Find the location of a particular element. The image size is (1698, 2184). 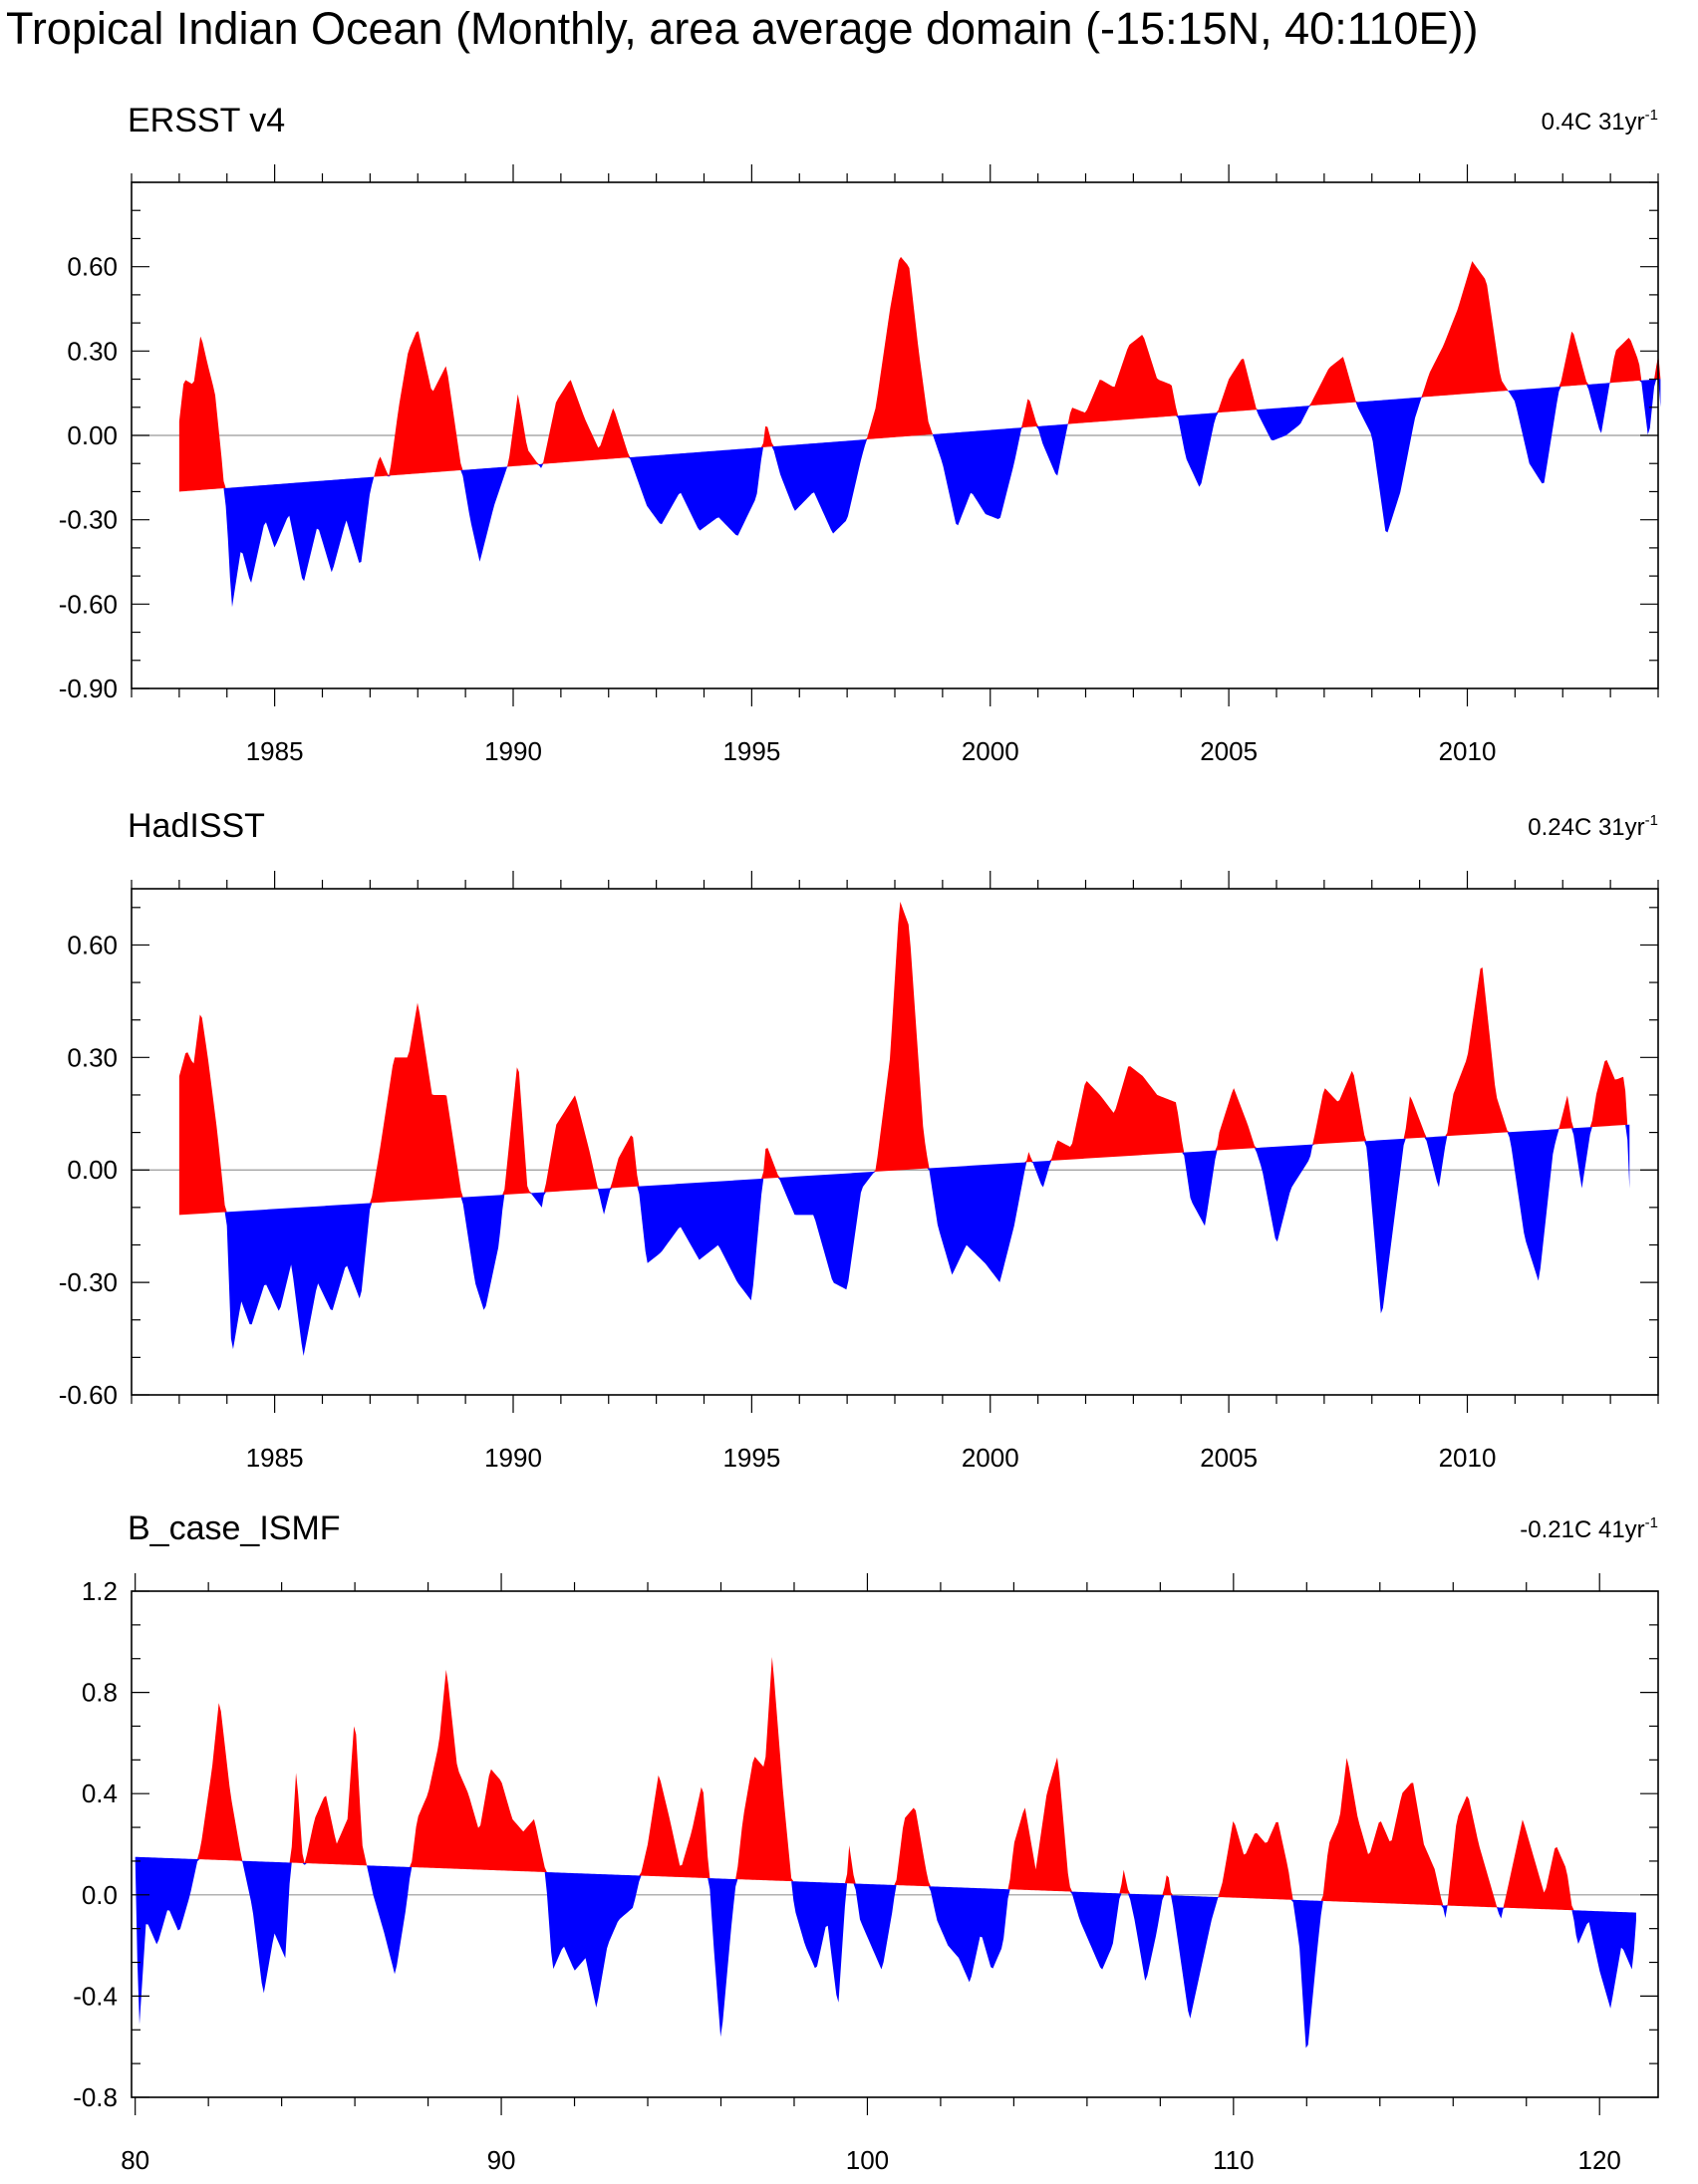

x-tick-label: 80 is located at coordinates (135, 2160).